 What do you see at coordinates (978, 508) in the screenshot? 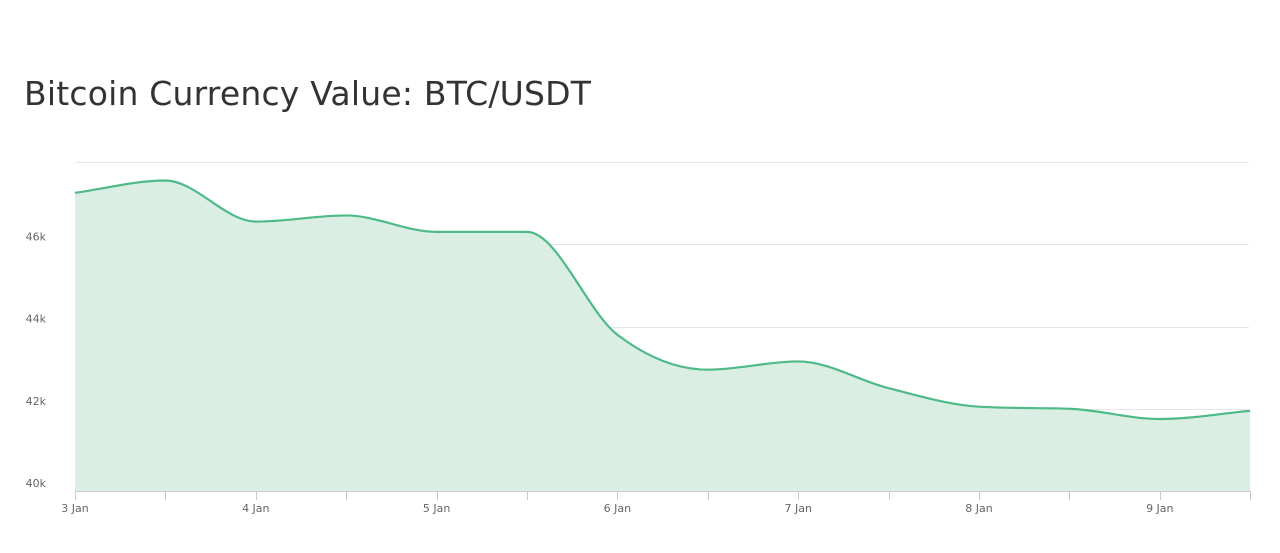
I see `x-tick-label: 8 Jan` at bounding box center [978, 508].